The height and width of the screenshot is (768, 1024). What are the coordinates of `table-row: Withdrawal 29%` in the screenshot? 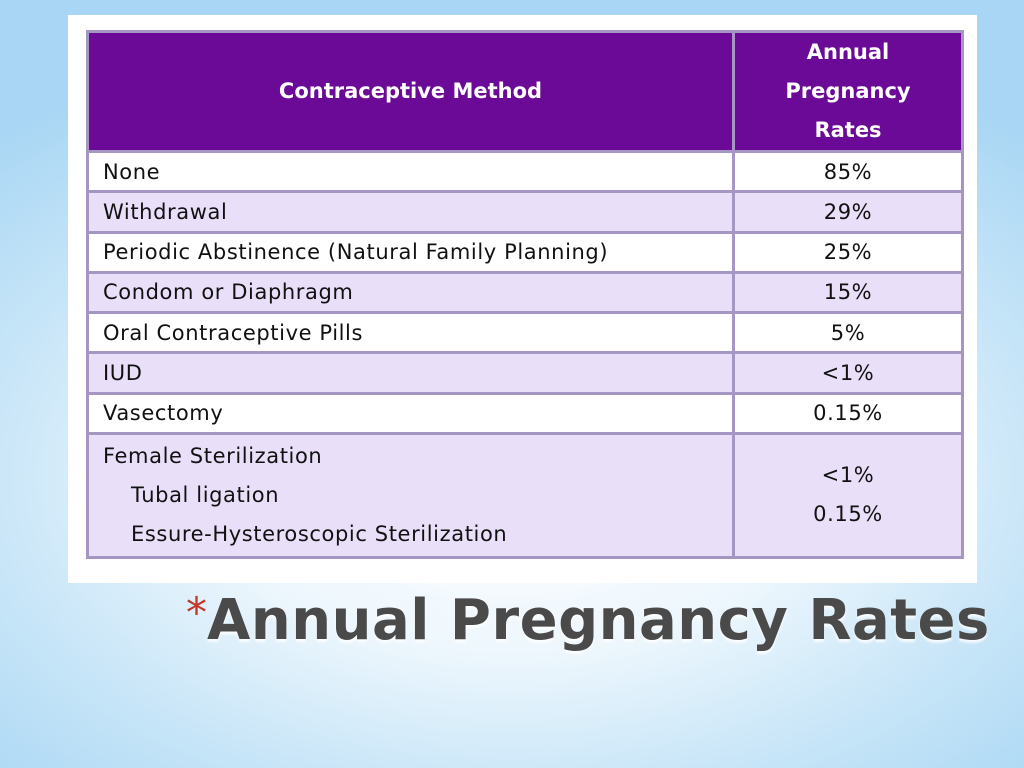 It's located at (525, 212).